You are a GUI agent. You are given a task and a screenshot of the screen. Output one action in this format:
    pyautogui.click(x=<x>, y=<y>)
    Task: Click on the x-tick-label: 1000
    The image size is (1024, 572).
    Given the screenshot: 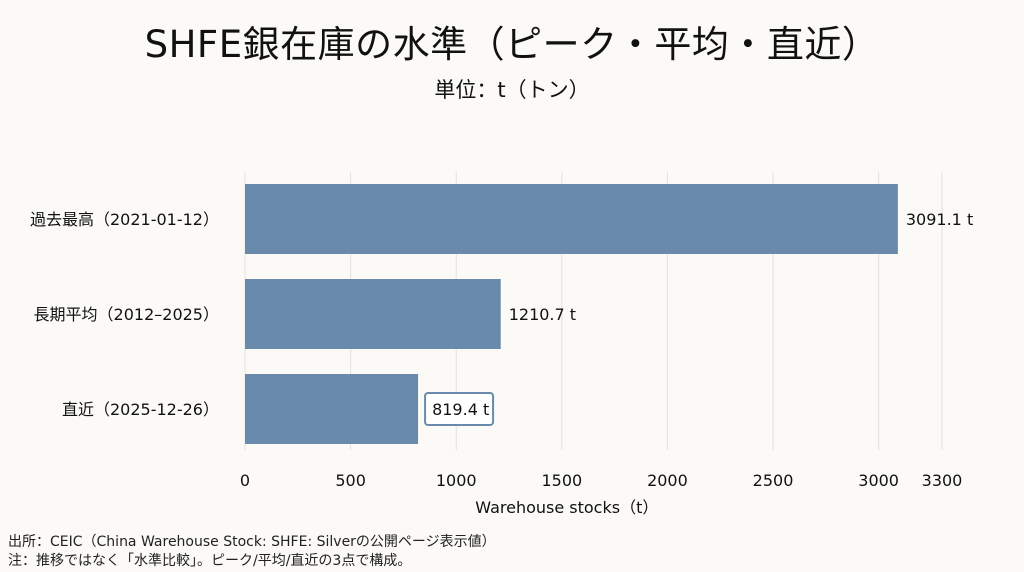 What is the action you would take?
    pyautogui.click(x=456, y=480)
    